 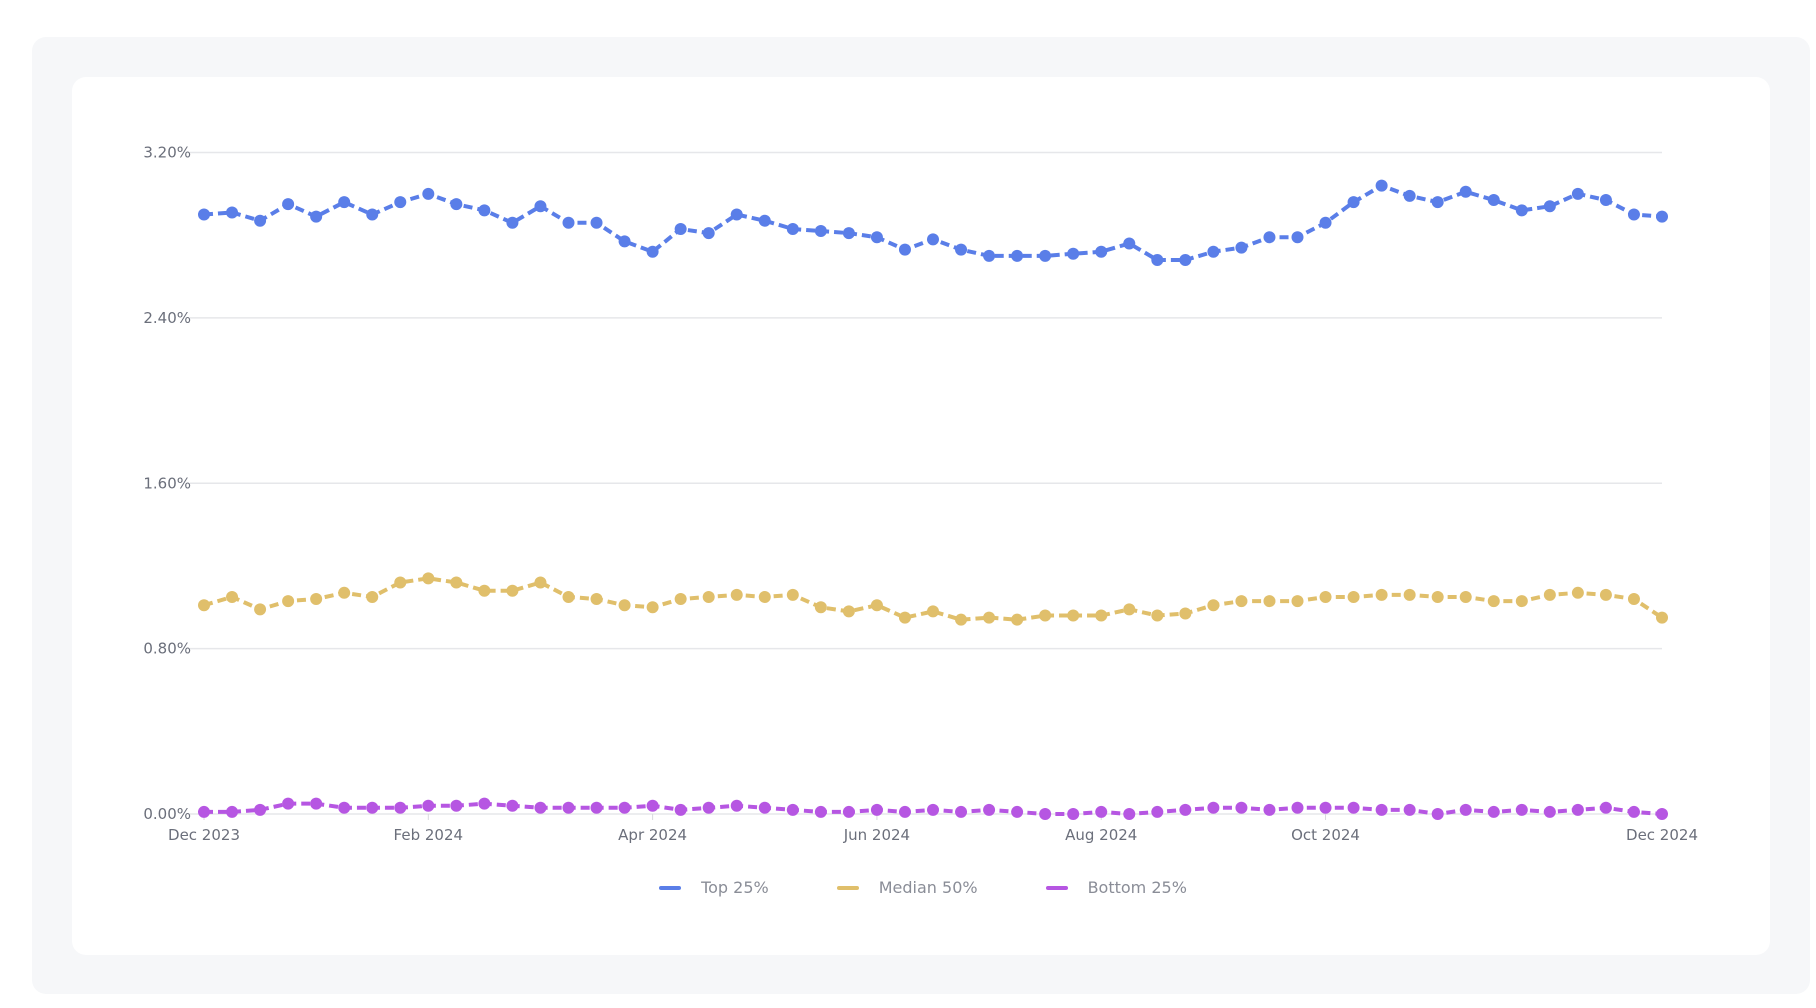 What do you see at coordinates (714, 887) in the screenshot?
I see `legend-item-top-25: Top 25%` at bounding box center [714, 887].